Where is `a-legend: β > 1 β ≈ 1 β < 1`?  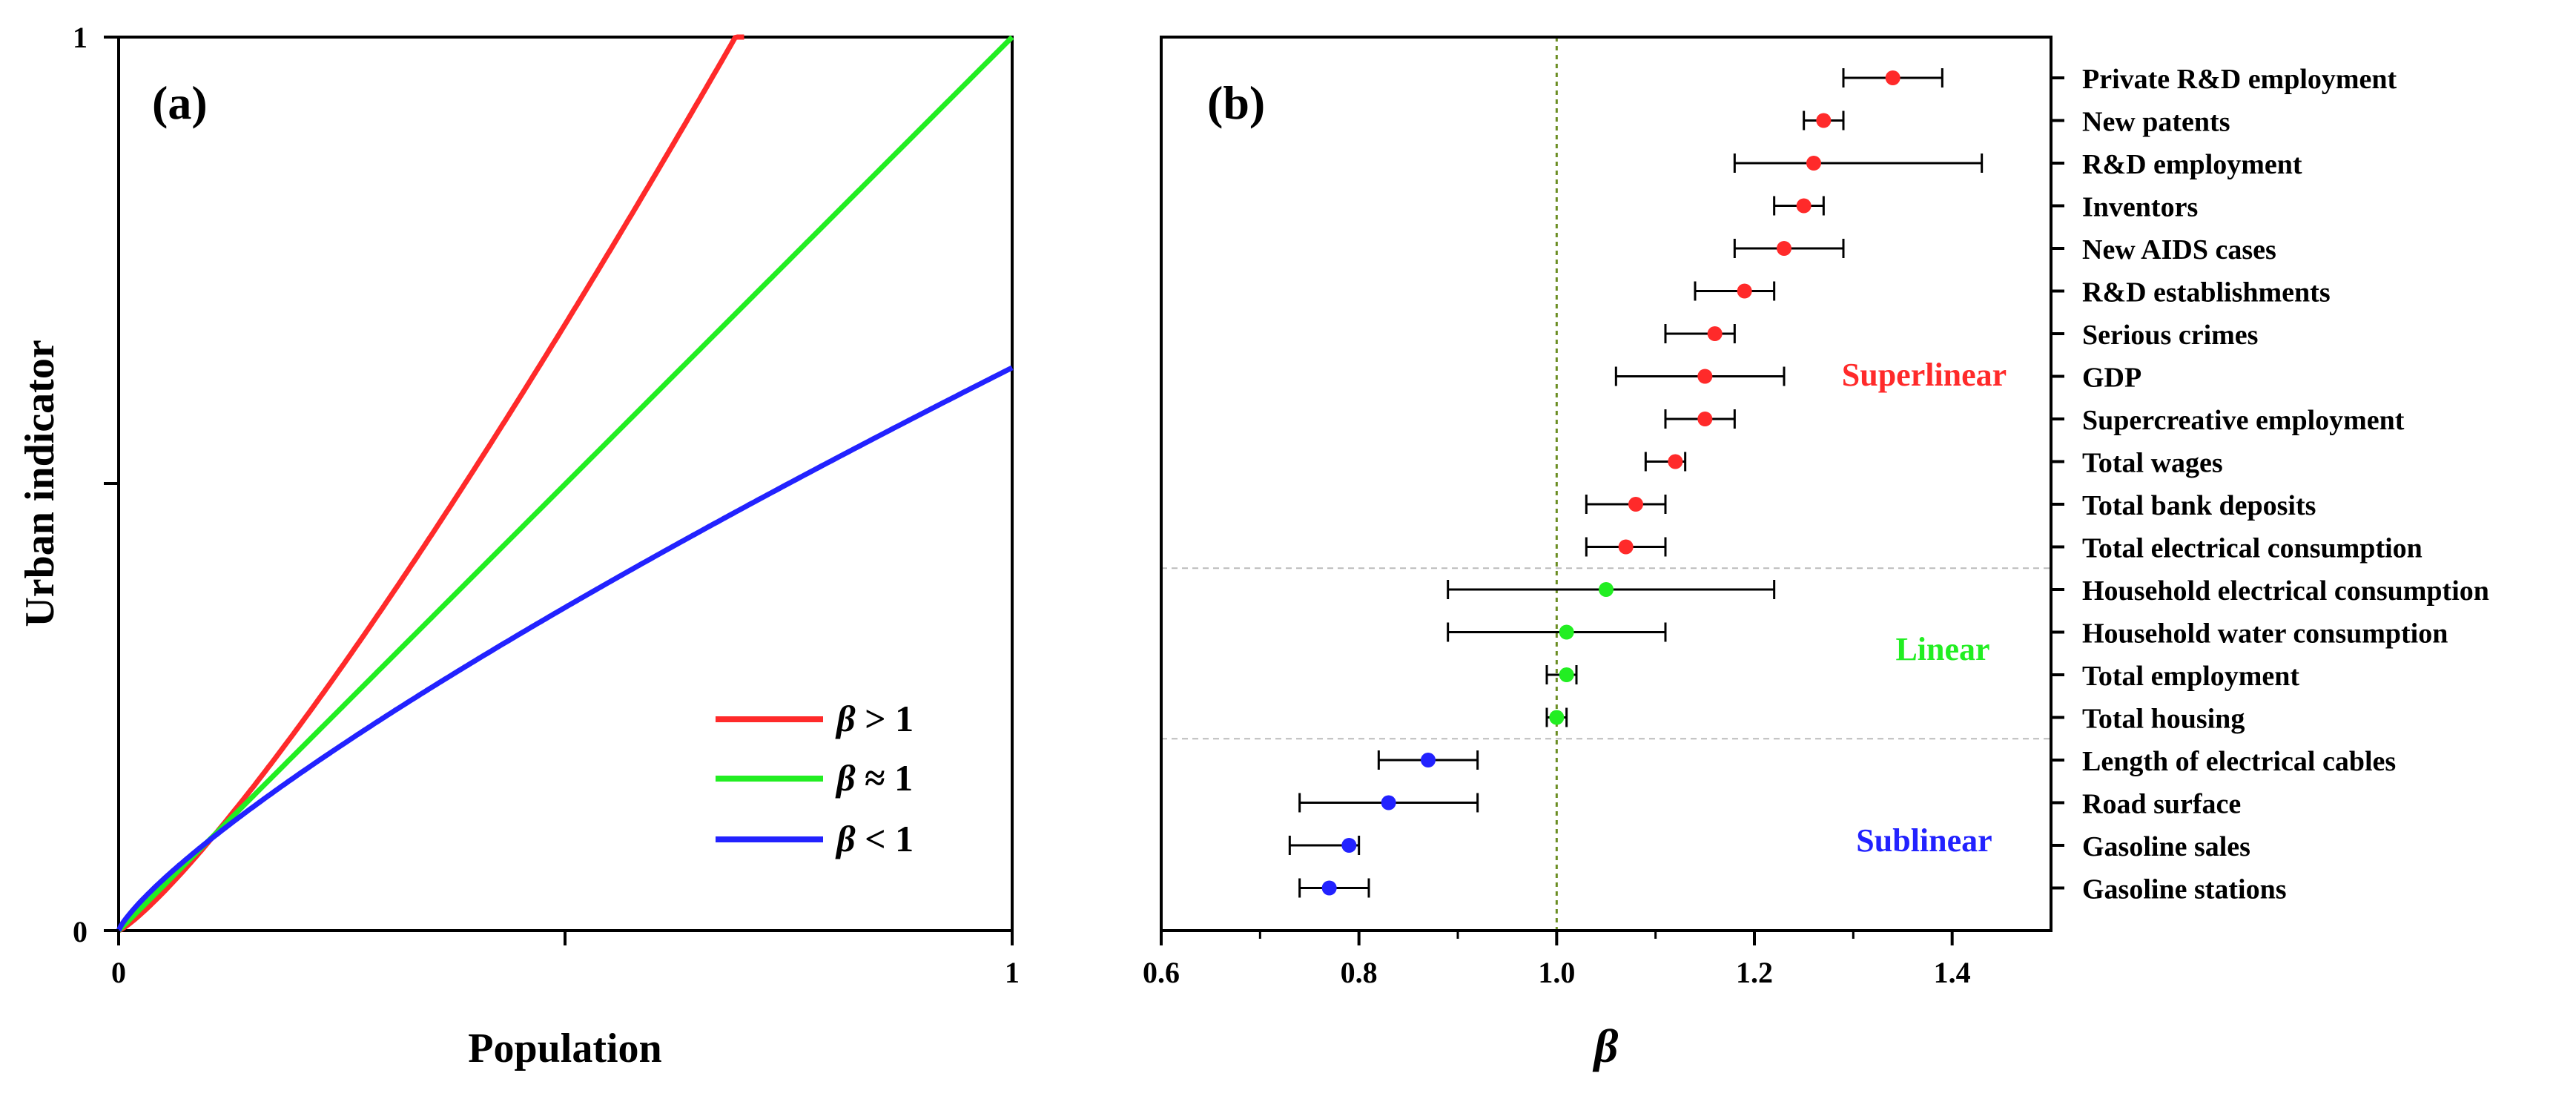
a-legend: β > 1 β ≈ 1 β < 1 is located at coordinates (815, 778).